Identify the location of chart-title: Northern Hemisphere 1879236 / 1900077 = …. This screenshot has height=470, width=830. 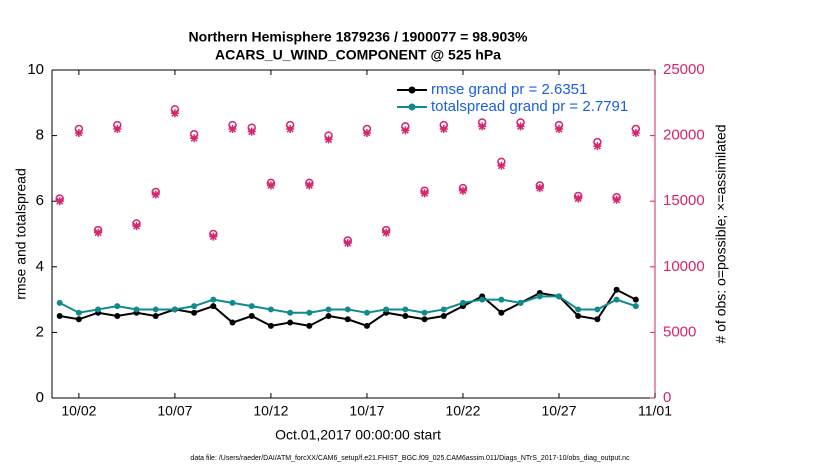
(358, 37).